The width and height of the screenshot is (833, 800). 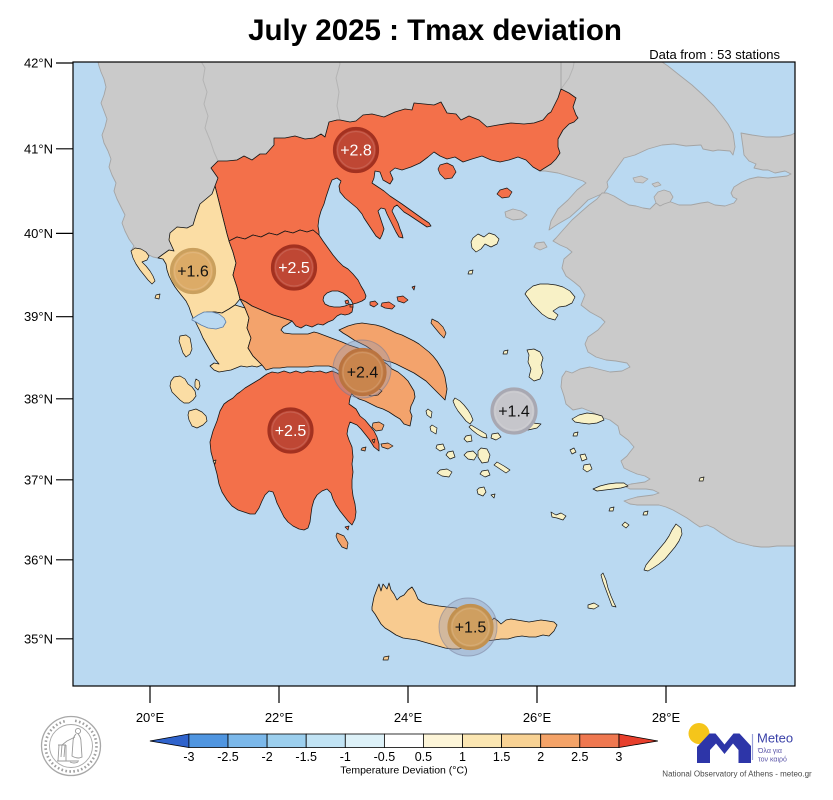 I want to click on svg-text: 36°N, so click(x=38, y=559).